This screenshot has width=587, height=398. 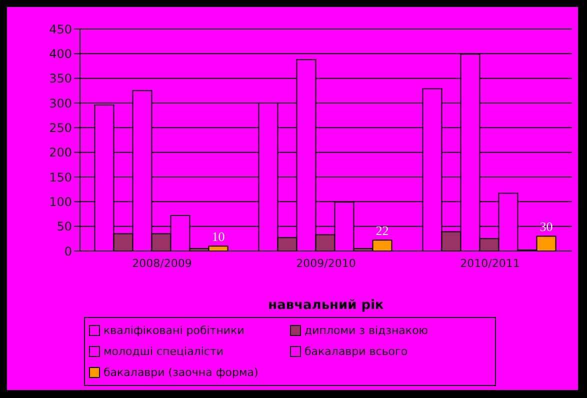 What do you see at coordinates (356, 351) in the screenshot?
I see `legend-label: бакалаври всього` at bounding box center [356, 351].